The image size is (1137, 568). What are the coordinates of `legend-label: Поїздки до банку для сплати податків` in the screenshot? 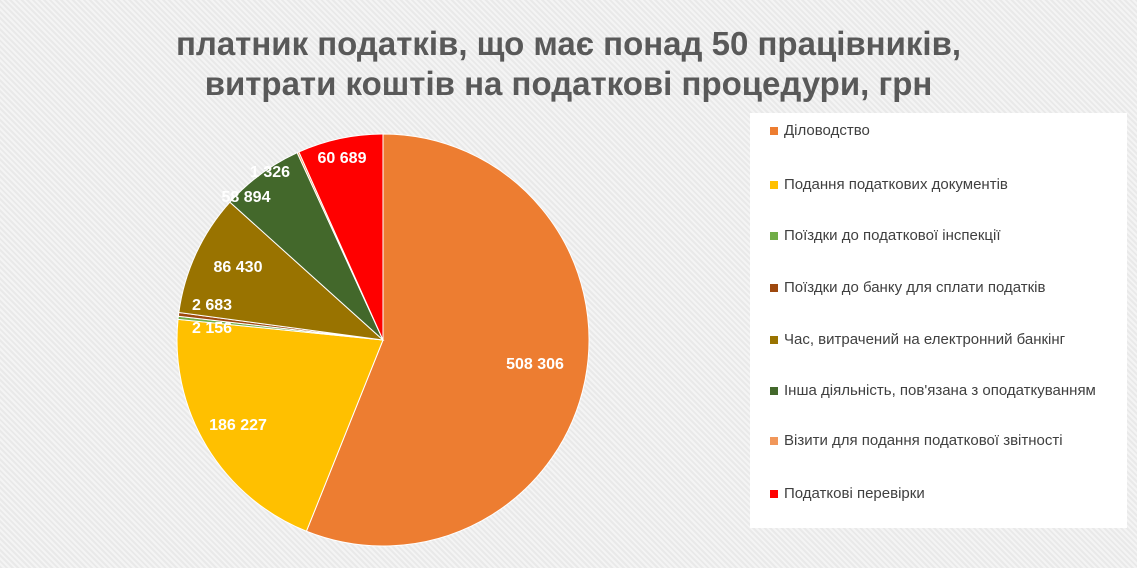 It's located at (915, 287).